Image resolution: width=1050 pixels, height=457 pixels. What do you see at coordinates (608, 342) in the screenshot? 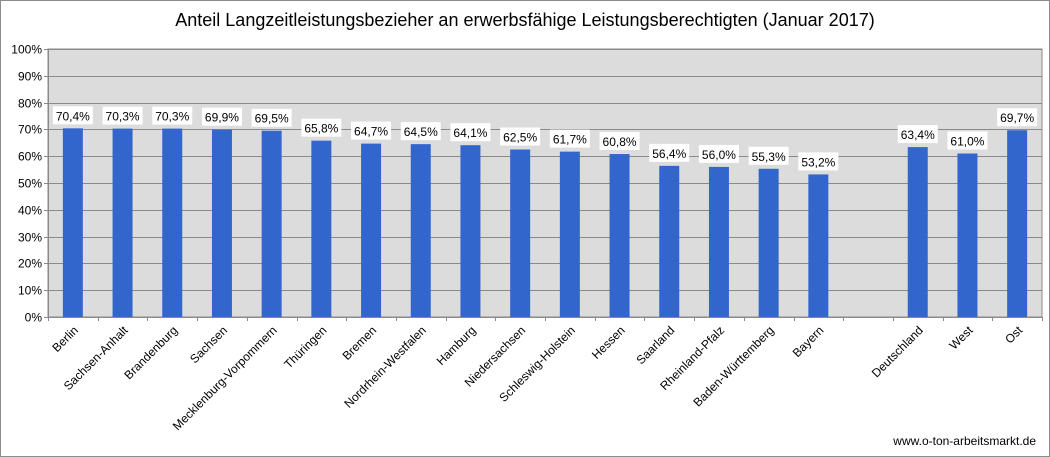
I see `x-tick-label: Hessen` at bounding box center [608, 342].